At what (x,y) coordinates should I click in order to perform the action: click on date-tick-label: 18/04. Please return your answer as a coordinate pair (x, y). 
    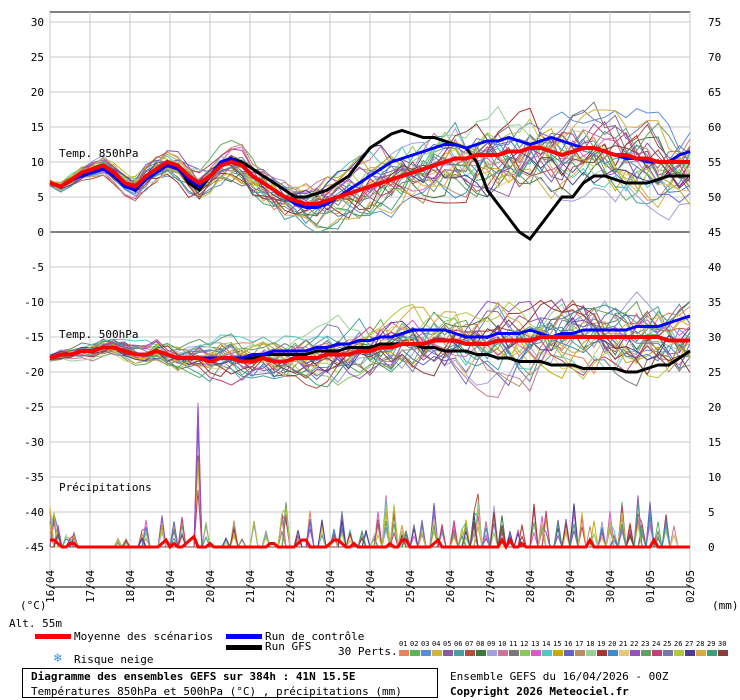
    Looking at the image, I should click on (130, 586).